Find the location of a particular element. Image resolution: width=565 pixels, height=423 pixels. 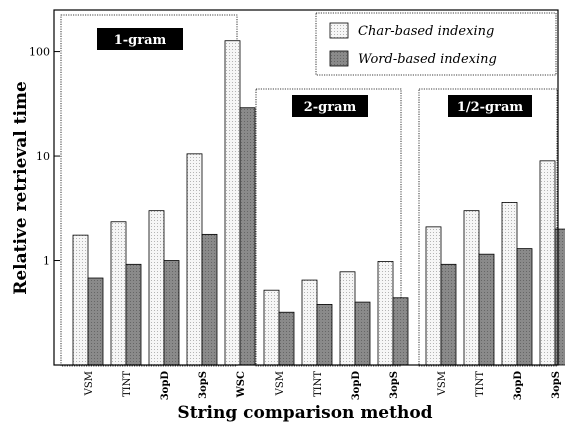

legend-label-char: Char-based indexing is located at coordinates (426, 31).